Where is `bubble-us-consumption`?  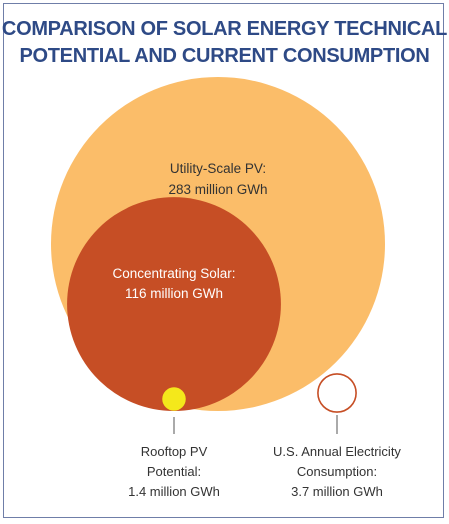 bubble-us-consumption is located at coordinates (337, 393).